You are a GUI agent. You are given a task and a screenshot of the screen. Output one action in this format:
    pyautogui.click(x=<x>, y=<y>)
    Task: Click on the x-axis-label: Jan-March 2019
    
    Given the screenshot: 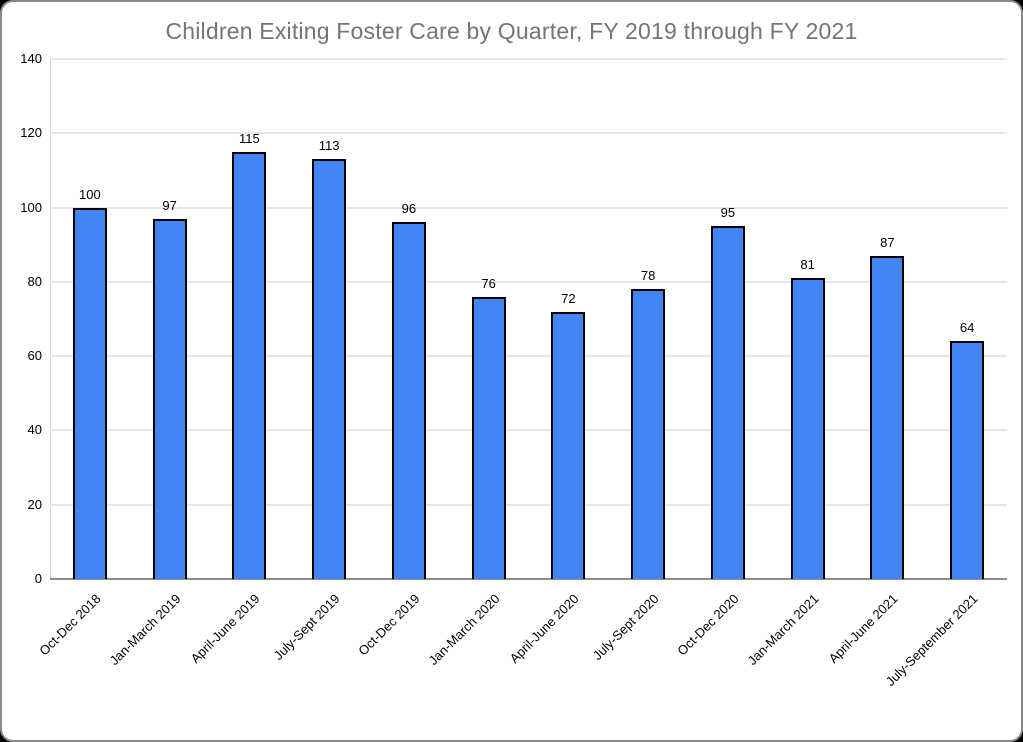 What is the action you would take?
    pyautogui.click(x=145, y=630)
    